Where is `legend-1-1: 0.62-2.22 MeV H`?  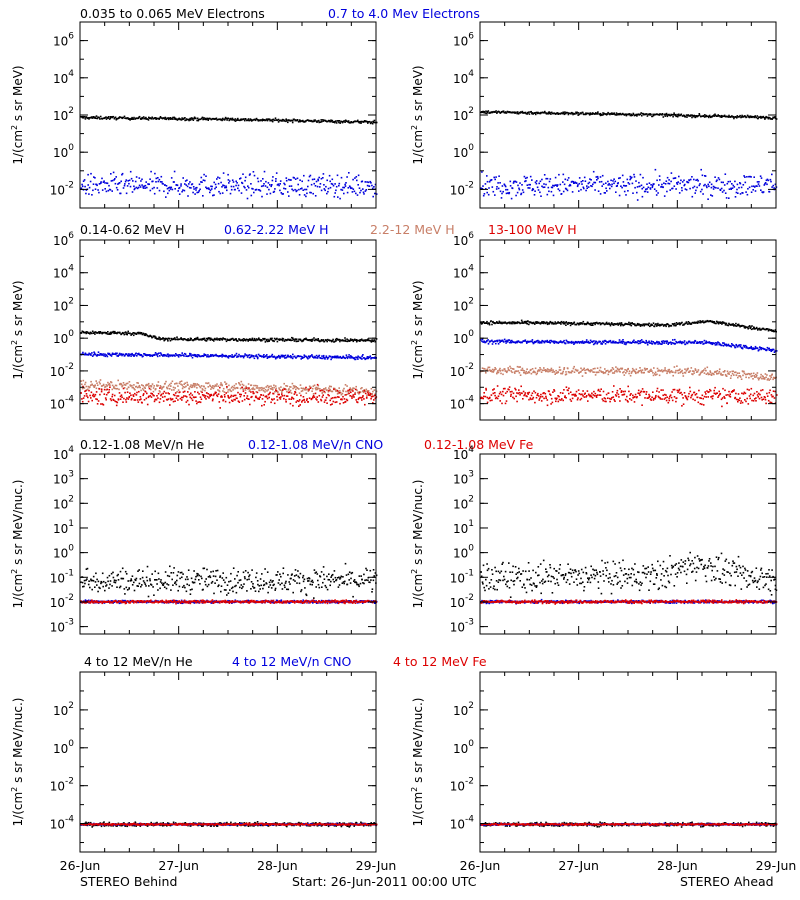 legend-1-1: 0.62-2.22 MeV H is located at coordinates (276, 229).